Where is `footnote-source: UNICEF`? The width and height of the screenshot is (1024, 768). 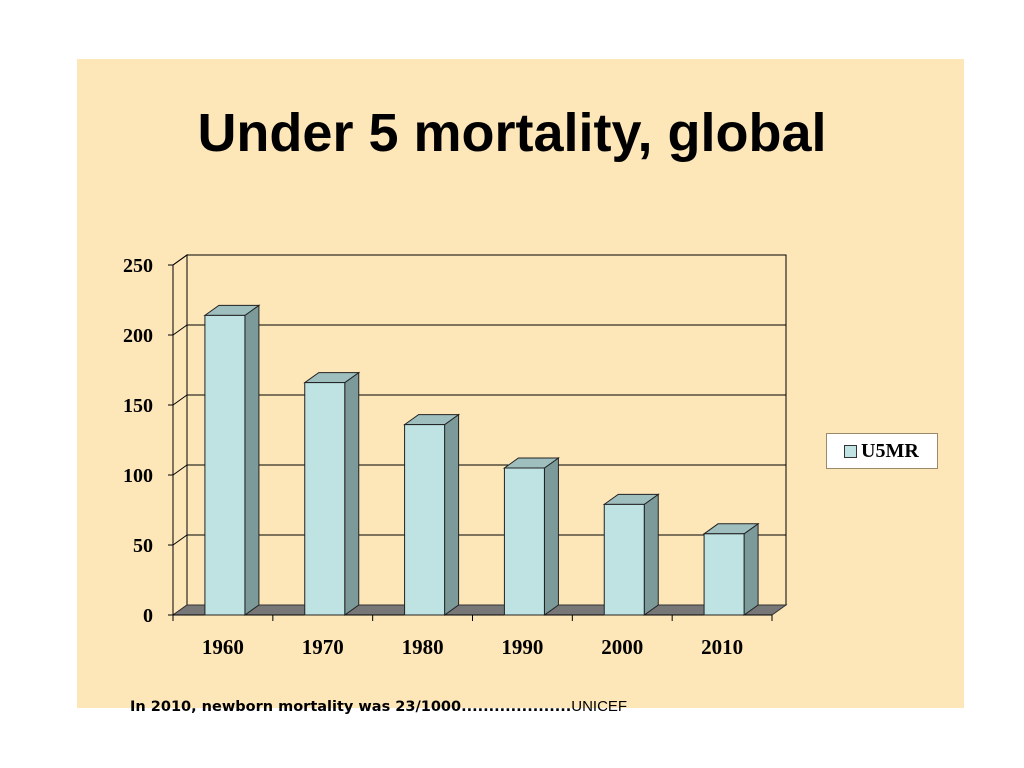
footnote-source: UNICEF is located at coordinates (599, 706).